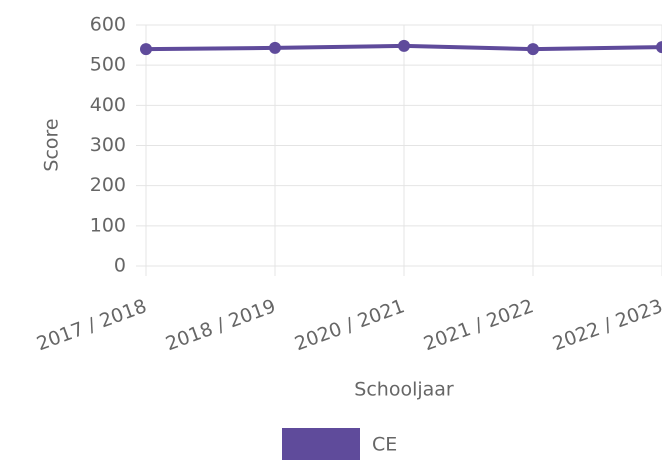 Image resolution: width=662 pixels, height=460 pixels. I want to click on y-tick-label: 400, so click(108, 105).